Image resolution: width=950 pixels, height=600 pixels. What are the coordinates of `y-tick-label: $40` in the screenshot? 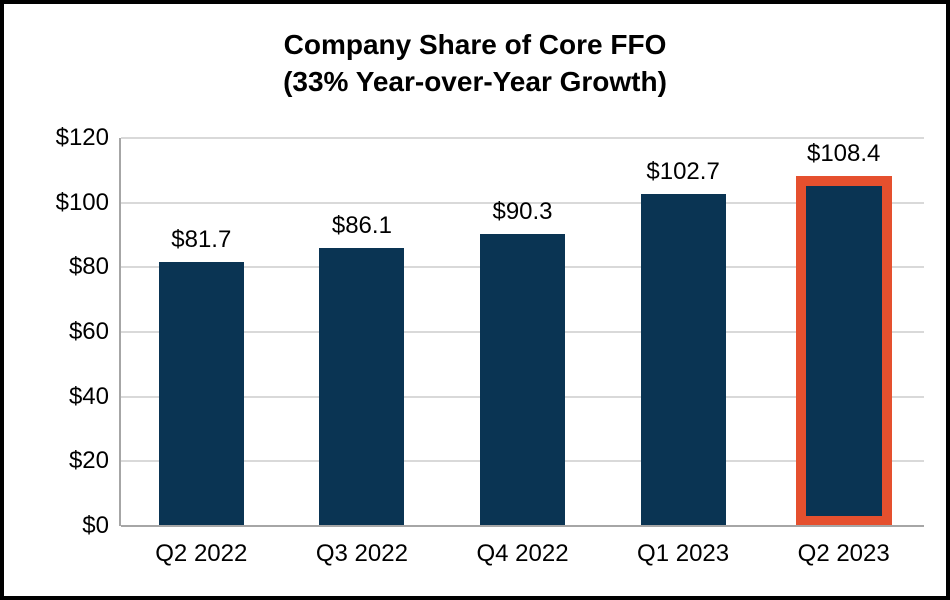 It's located at (88, 396).